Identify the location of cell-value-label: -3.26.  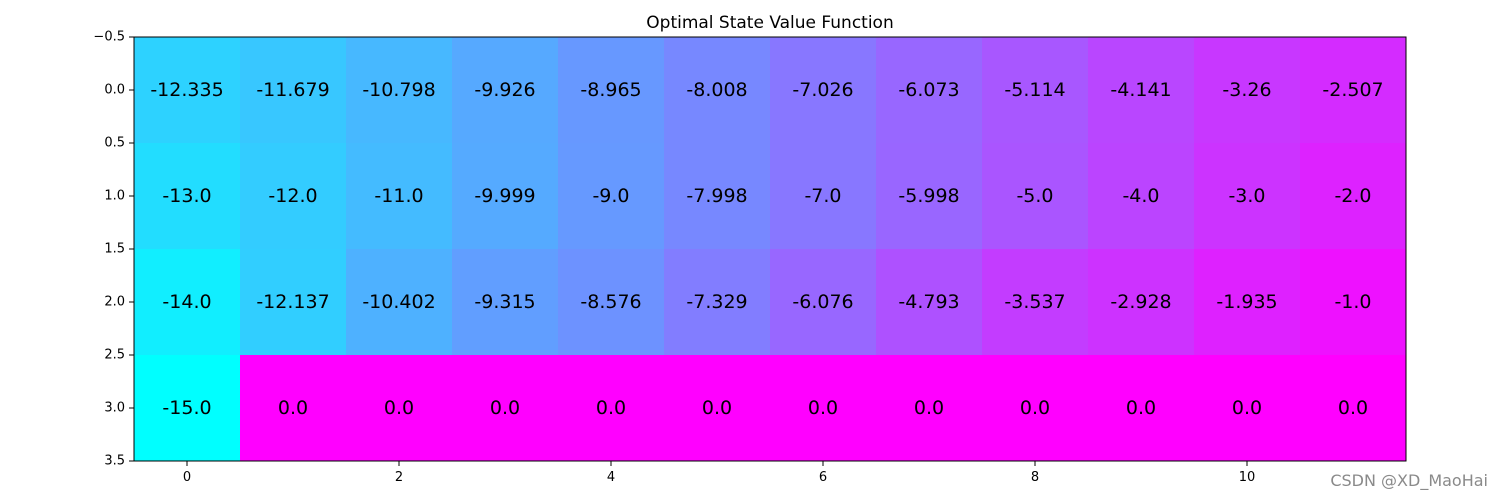
(1246, 90).